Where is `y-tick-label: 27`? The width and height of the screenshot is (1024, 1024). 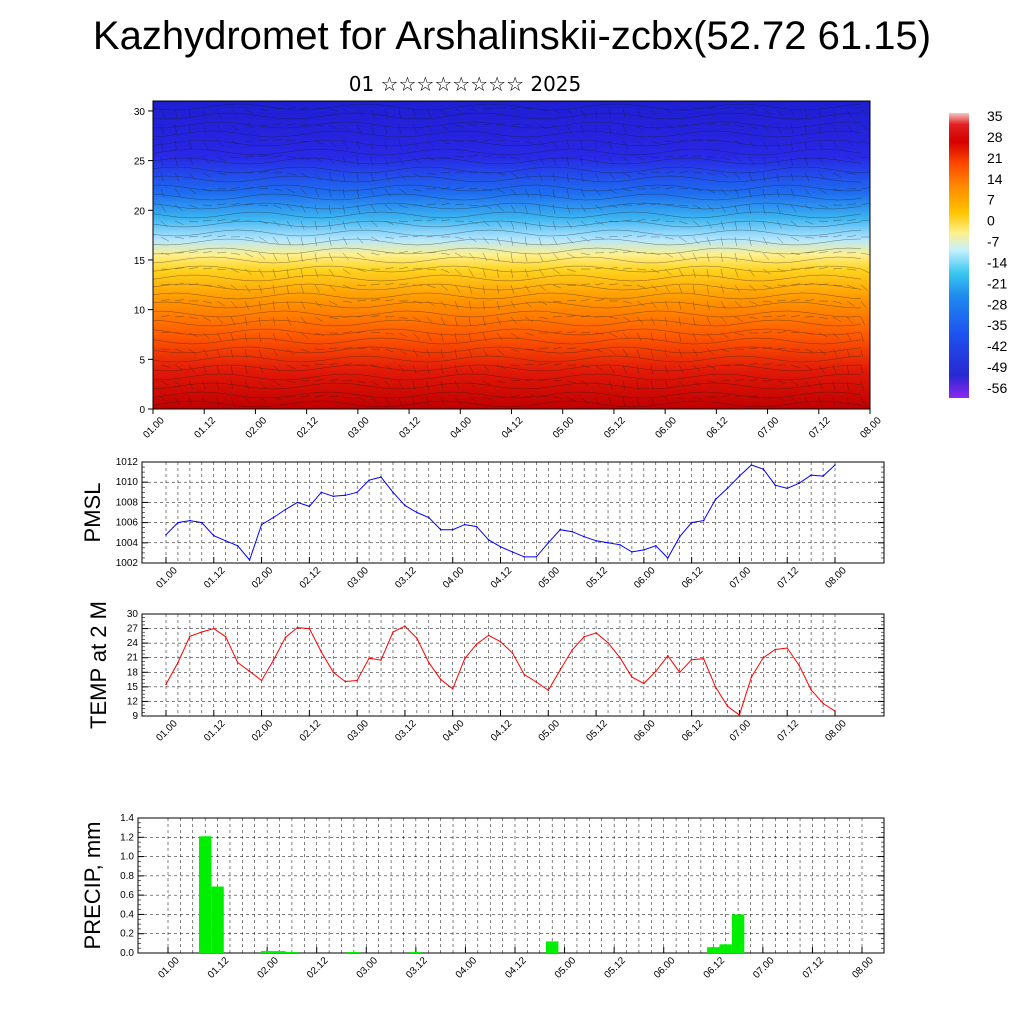
y-tick-label: 27 is located at coordinates (133, 629).